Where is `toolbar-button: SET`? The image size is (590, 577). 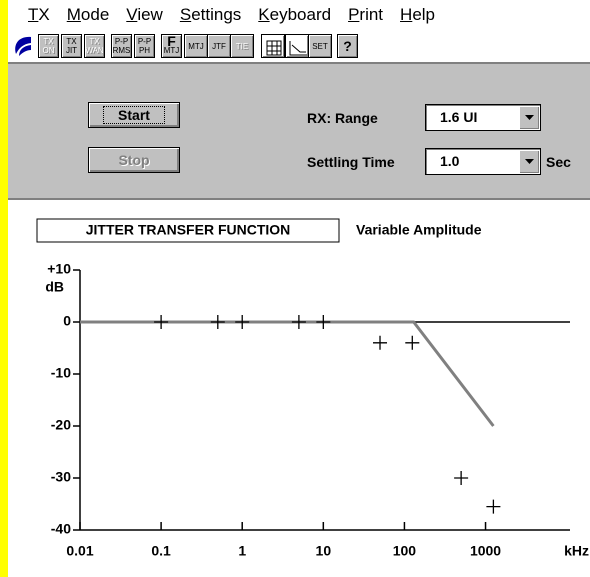
toolbar-button: SET is located at coordinates (320, 46).